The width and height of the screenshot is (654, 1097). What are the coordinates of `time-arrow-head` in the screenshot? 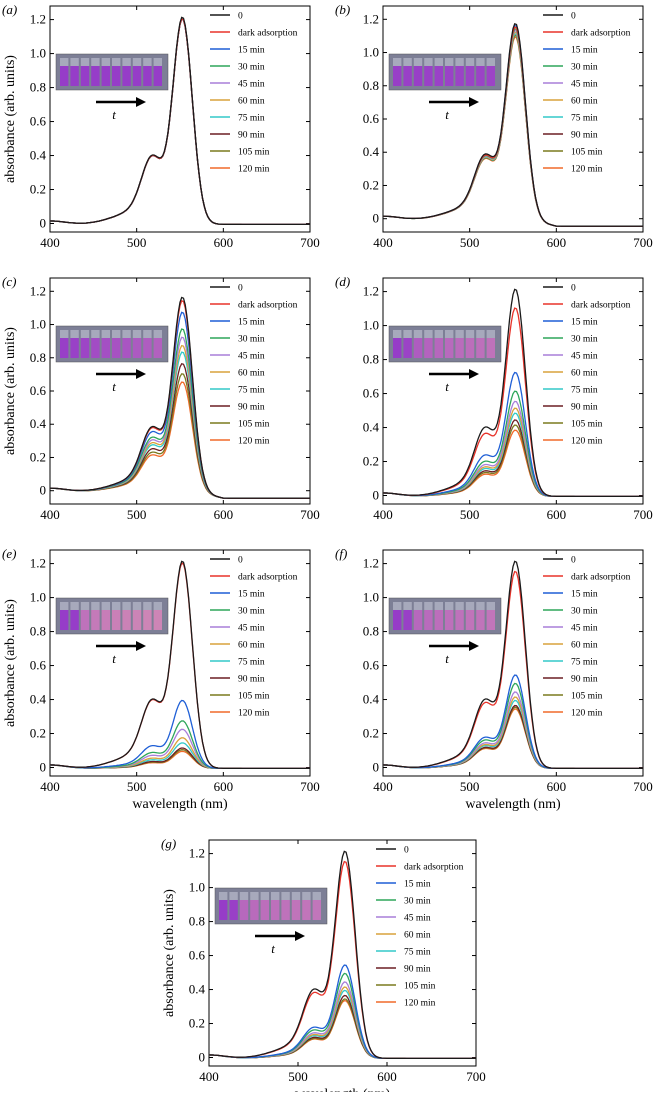 It's located at (474, 374).